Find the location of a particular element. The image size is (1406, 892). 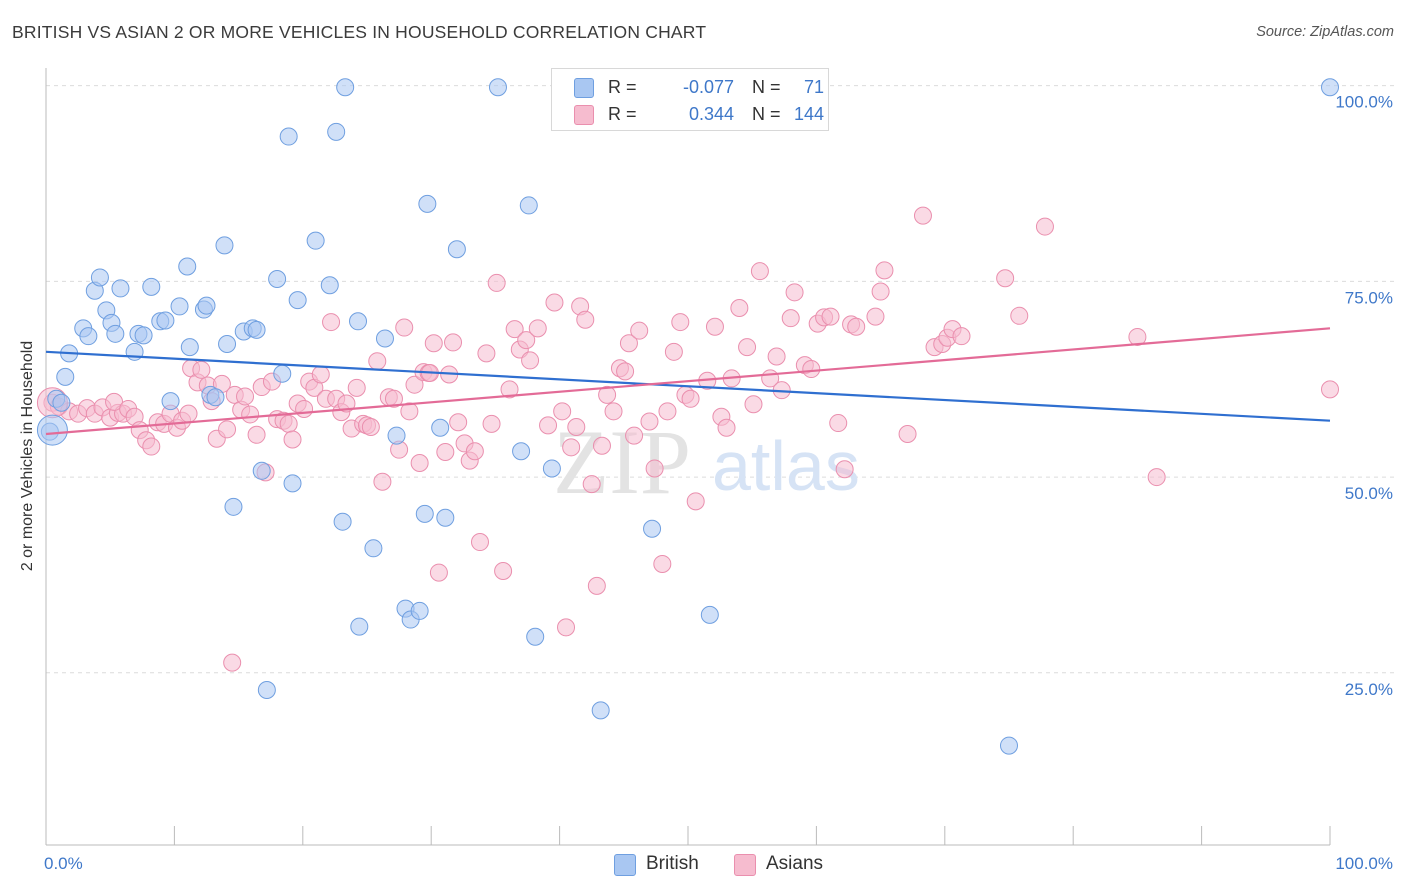

series-legend: British Asians is located at coordinates (703, 865).